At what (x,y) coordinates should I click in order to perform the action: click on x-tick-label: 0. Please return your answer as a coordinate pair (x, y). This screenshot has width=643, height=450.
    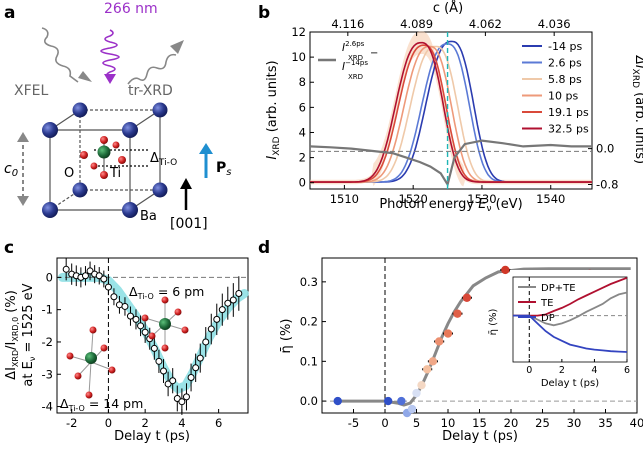
    Looking at the image, I should click on (384, 423).